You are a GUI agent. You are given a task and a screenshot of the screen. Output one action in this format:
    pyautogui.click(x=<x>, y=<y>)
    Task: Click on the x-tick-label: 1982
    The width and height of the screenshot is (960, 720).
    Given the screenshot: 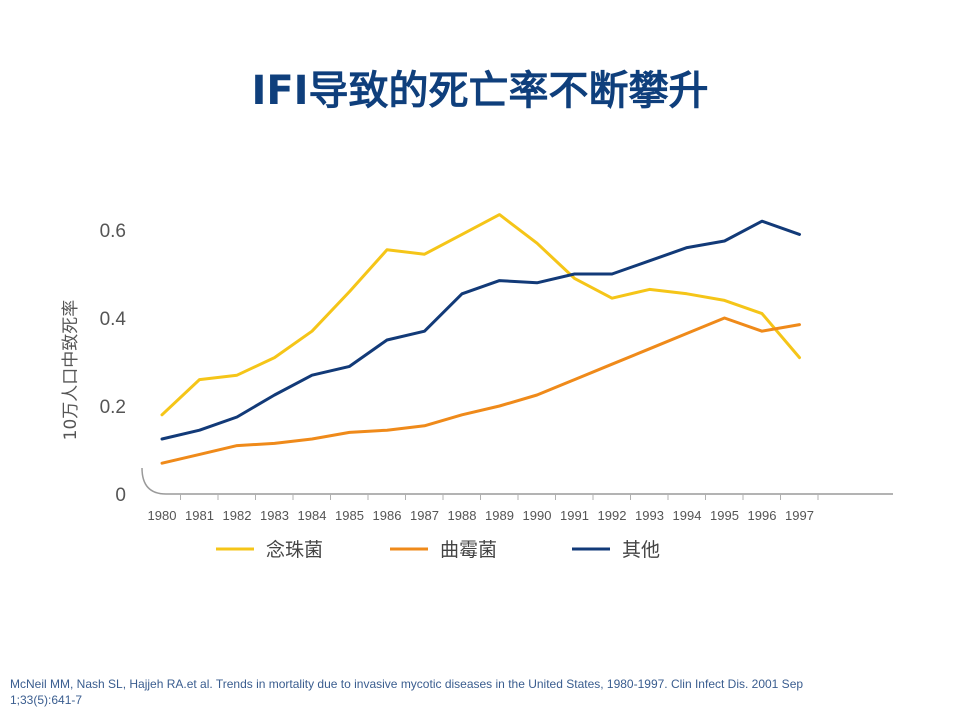 What is the action you would take?
    pyautogui.click(x=237, y=515)
    